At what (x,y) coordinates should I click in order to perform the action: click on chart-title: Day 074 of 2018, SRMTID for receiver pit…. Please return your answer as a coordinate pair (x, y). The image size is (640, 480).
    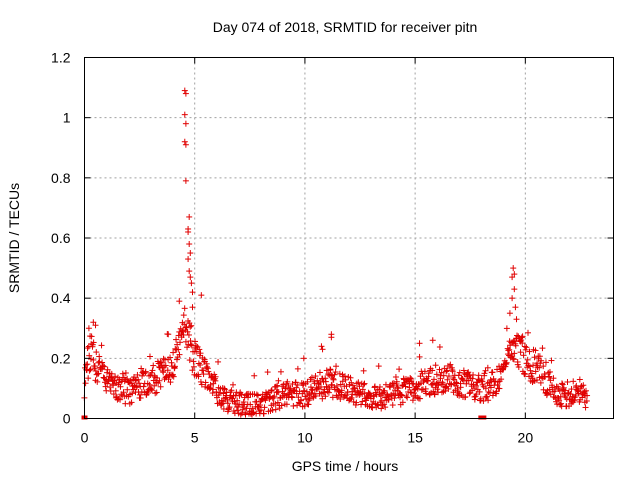
    Looking at the image, I should click on (345, 27).